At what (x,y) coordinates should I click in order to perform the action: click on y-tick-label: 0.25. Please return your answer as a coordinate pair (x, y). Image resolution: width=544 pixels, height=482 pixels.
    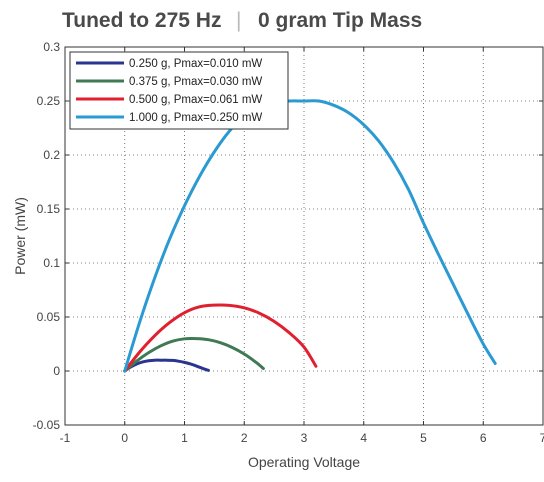
    Looking at the image, I should click on (49, 101).